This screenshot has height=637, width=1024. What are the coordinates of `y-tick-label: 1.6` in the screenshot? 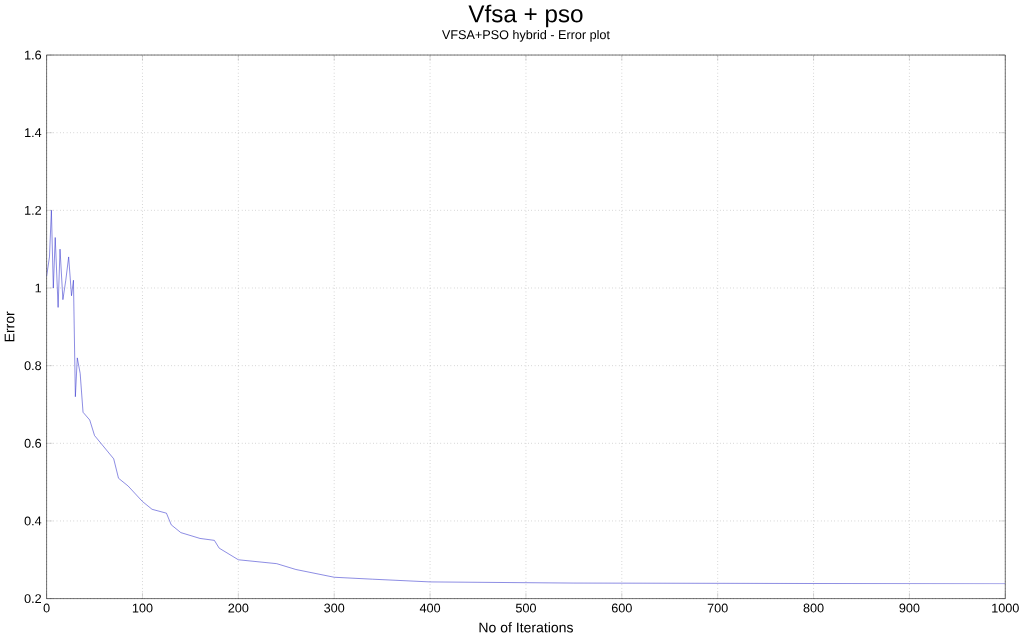 It's located at (33, 55).